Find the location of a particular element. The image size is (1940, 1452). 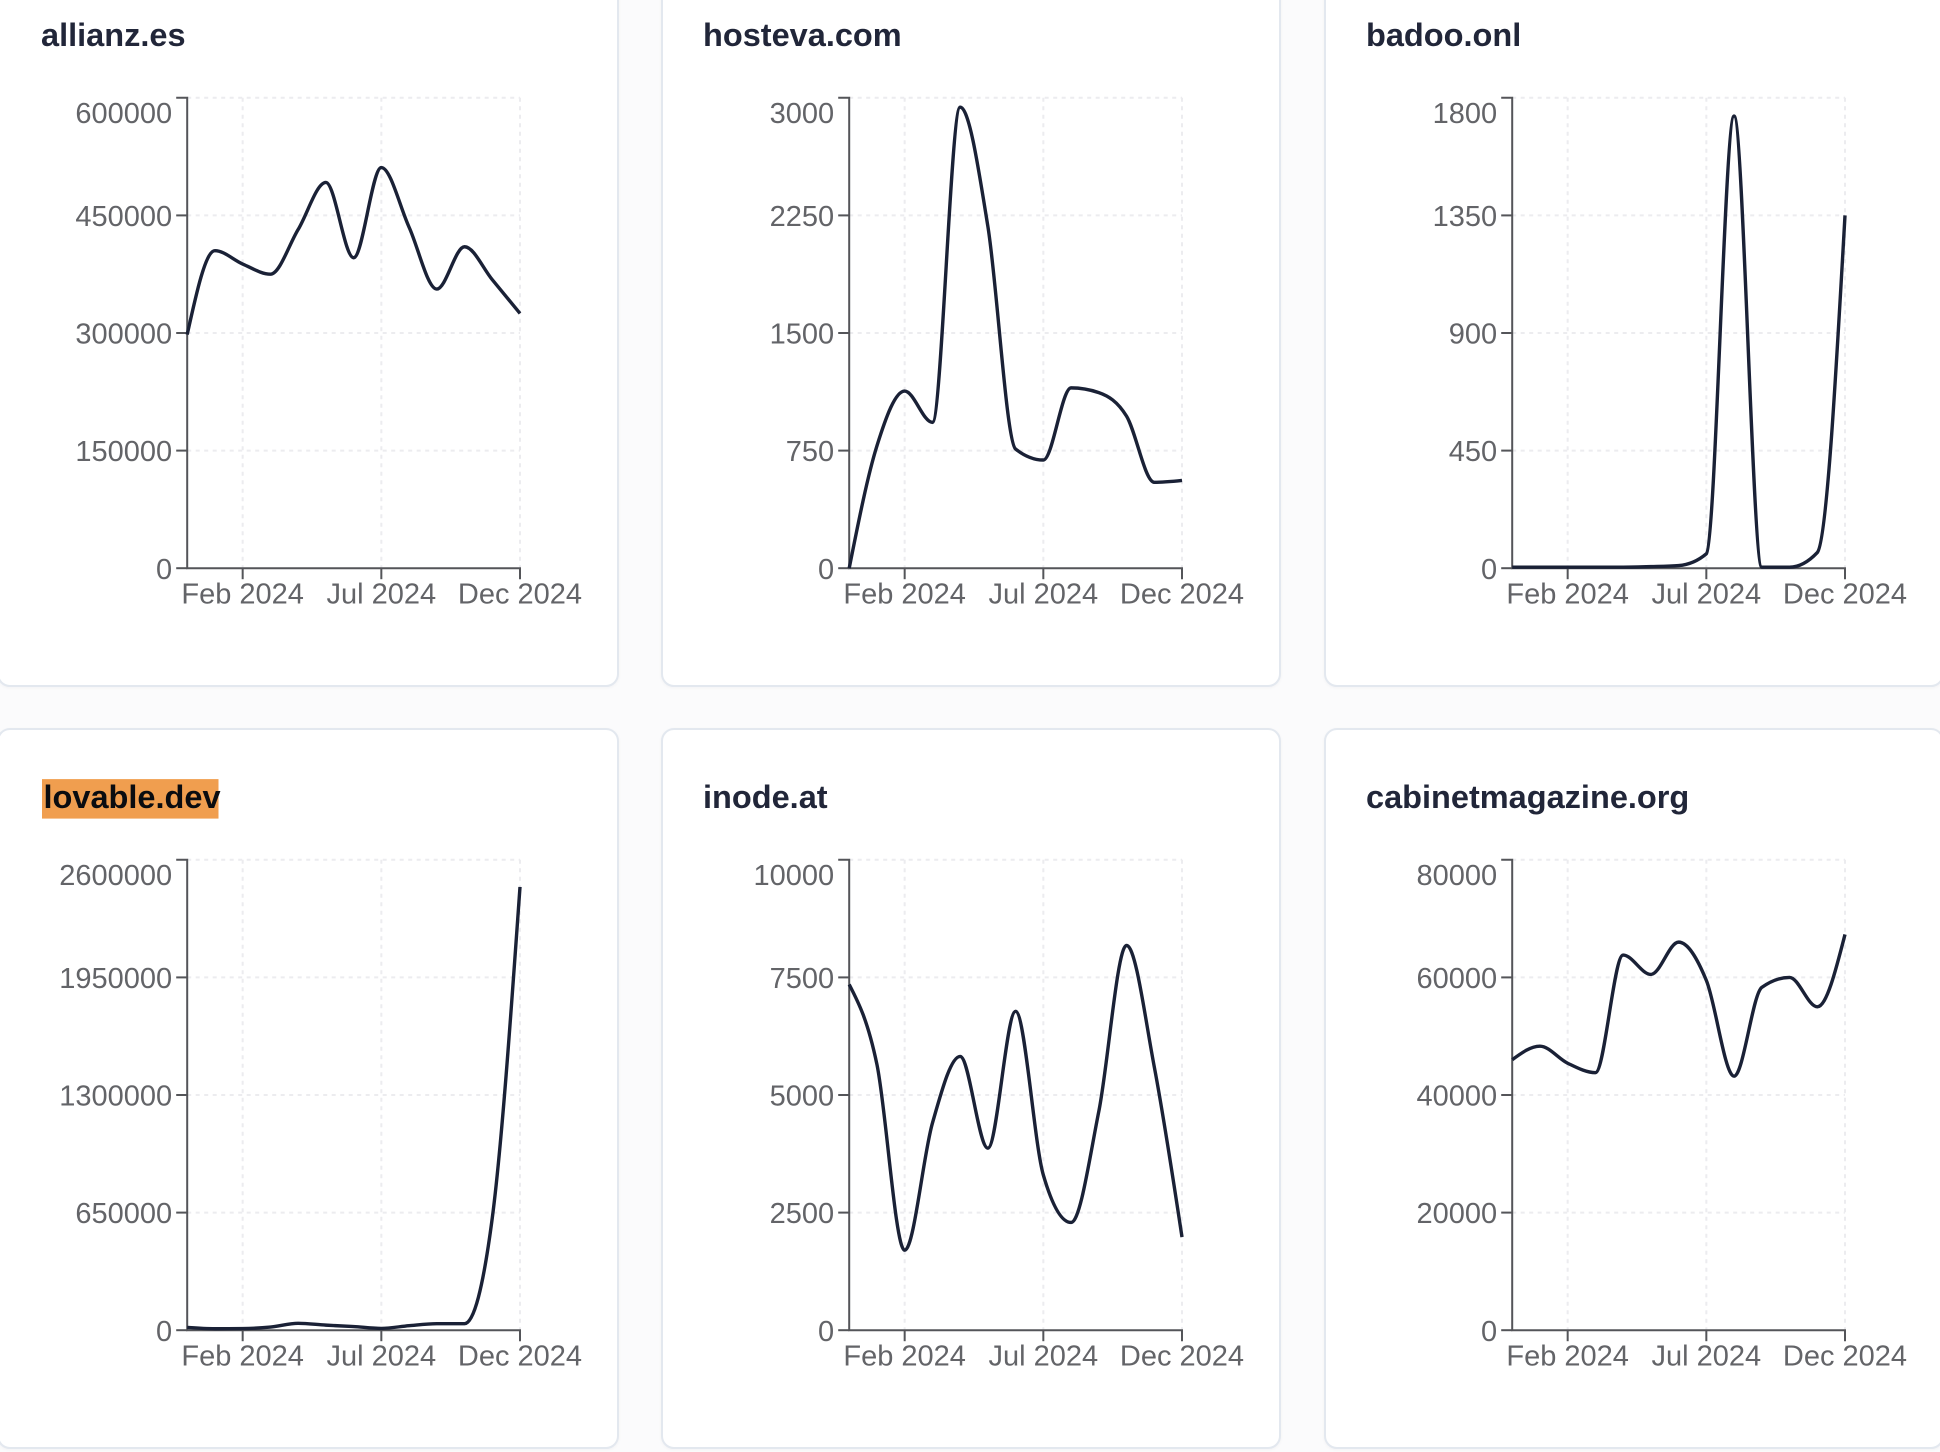

svg-text: 650000 is located at coordinates (124, 1214).